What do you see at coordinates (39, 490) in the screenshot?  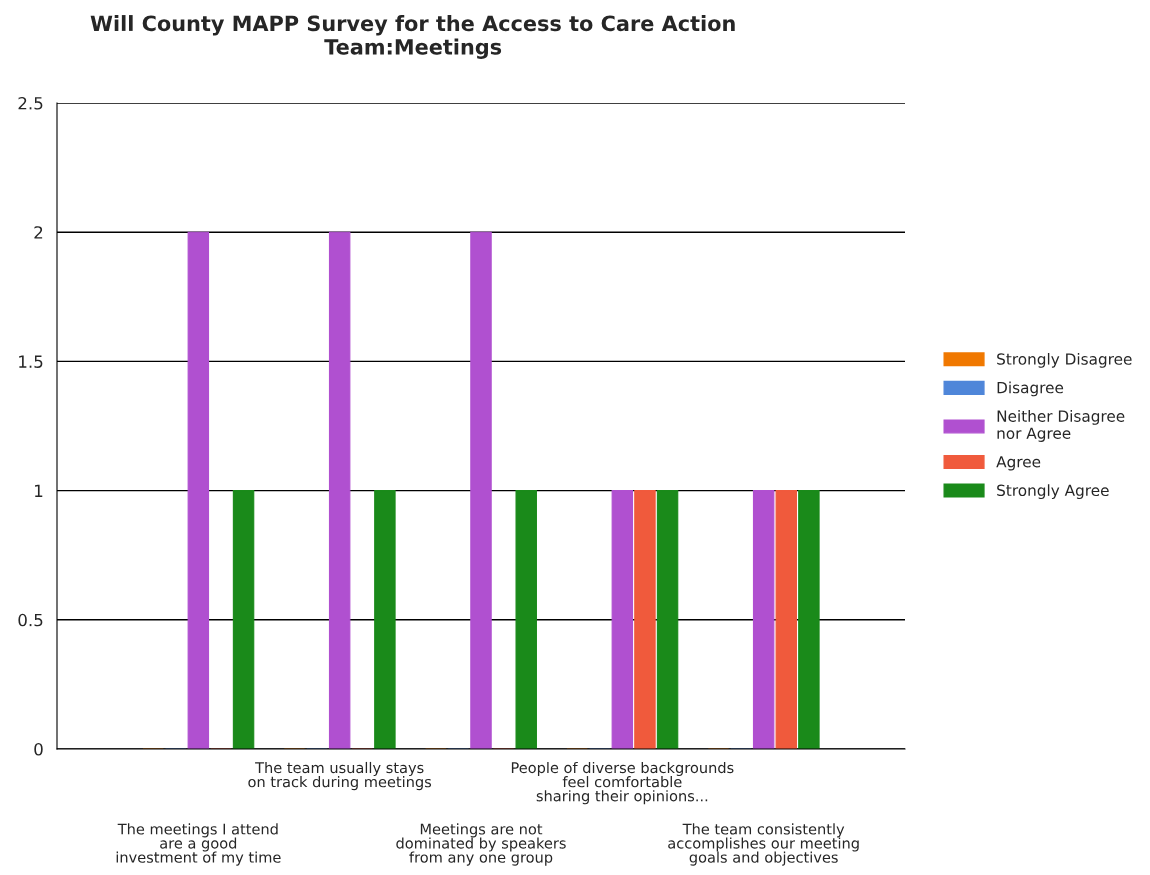 I see `y-tick-label: 1` at bounding box center [39, 490].